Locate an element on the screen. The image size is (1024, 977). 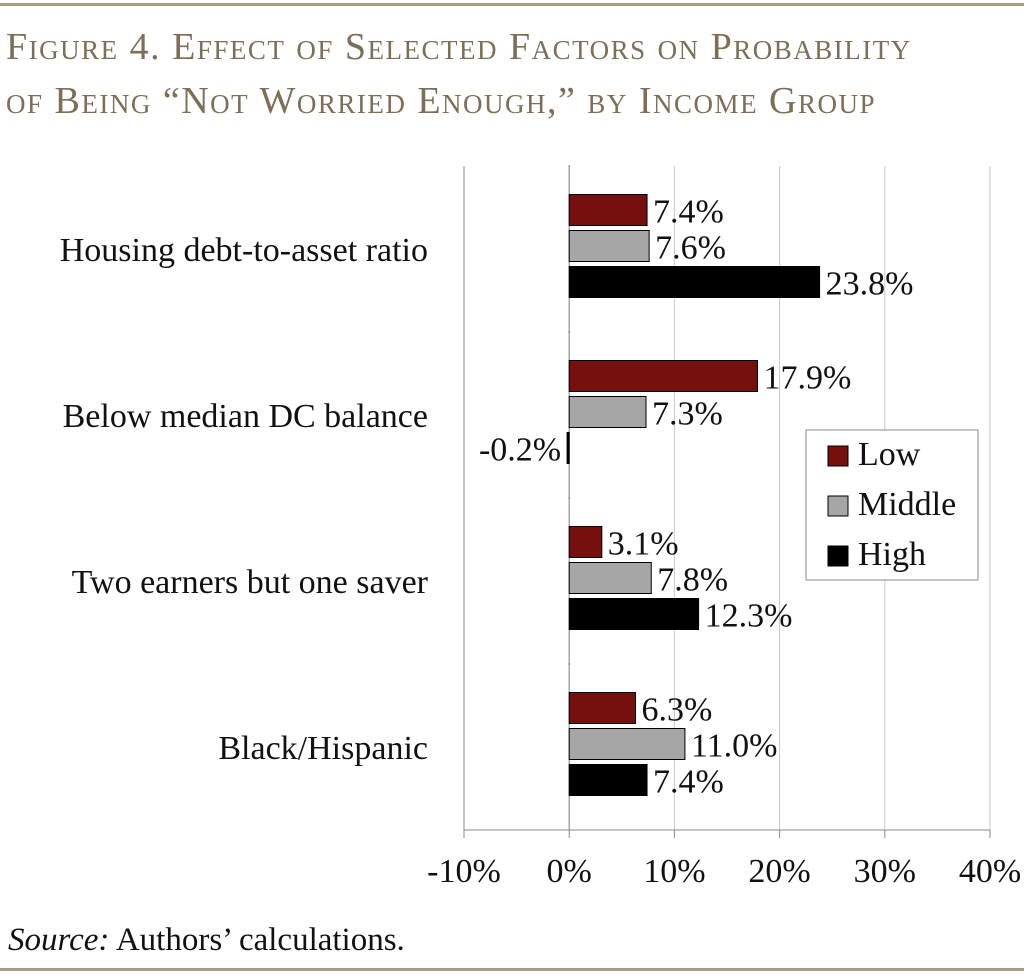
data-label: 7.8% is located at coordinates (692, 580).